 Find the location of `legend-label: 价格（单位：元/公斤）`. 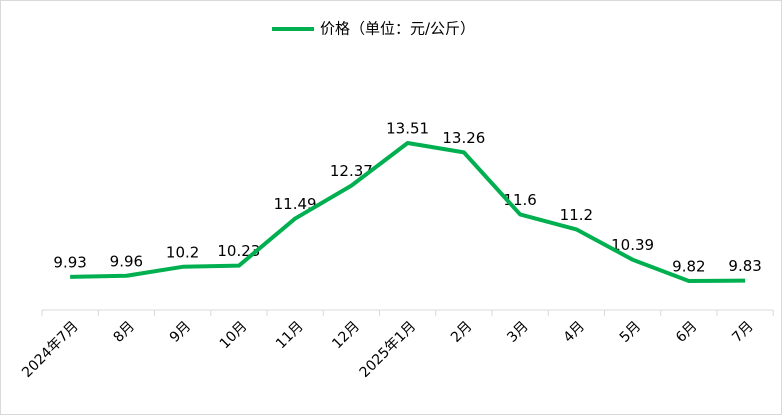

legend-label: 价格（单位：元/公斤） is located at coordinates (397, 29).